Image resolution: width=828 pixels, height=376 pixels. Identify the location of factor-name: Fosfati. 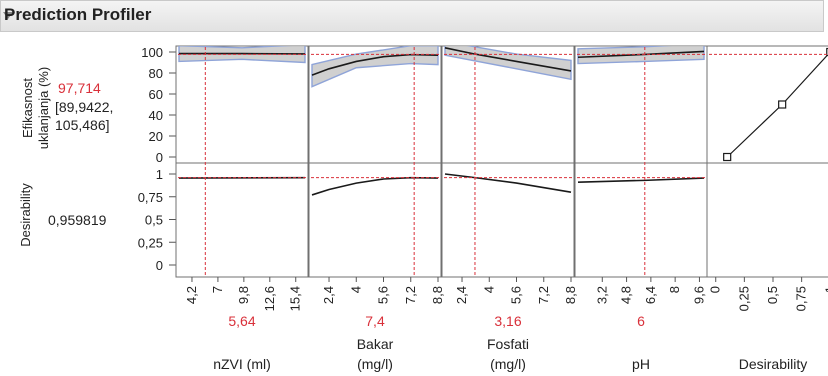
(508, 344).